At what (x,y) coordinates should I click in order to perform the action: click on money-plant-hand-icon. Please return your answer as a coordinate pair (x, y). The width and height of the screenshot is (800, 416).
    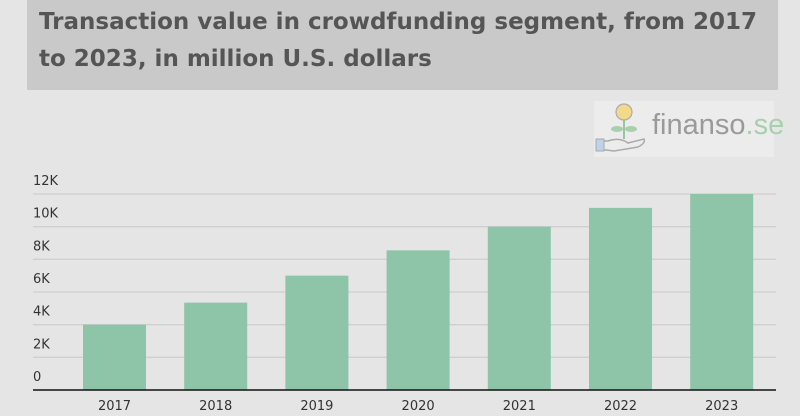
    Looking at the image, I should click on (620, 127).